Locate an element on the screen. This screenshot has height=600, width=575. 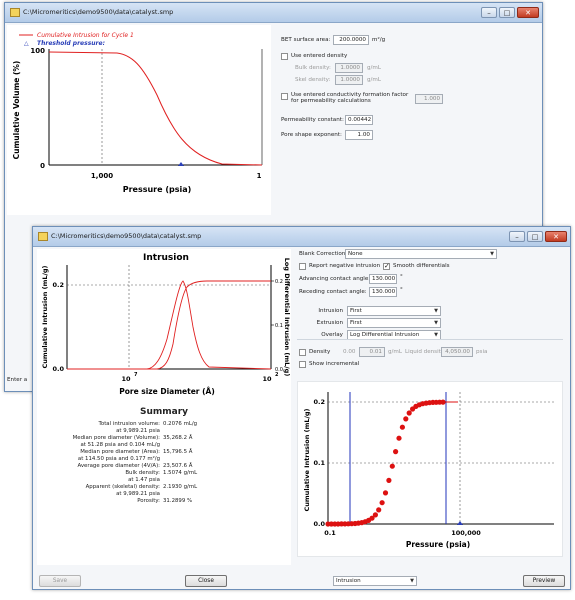
close-icon: ✕ is located at coordinates (556, 237).